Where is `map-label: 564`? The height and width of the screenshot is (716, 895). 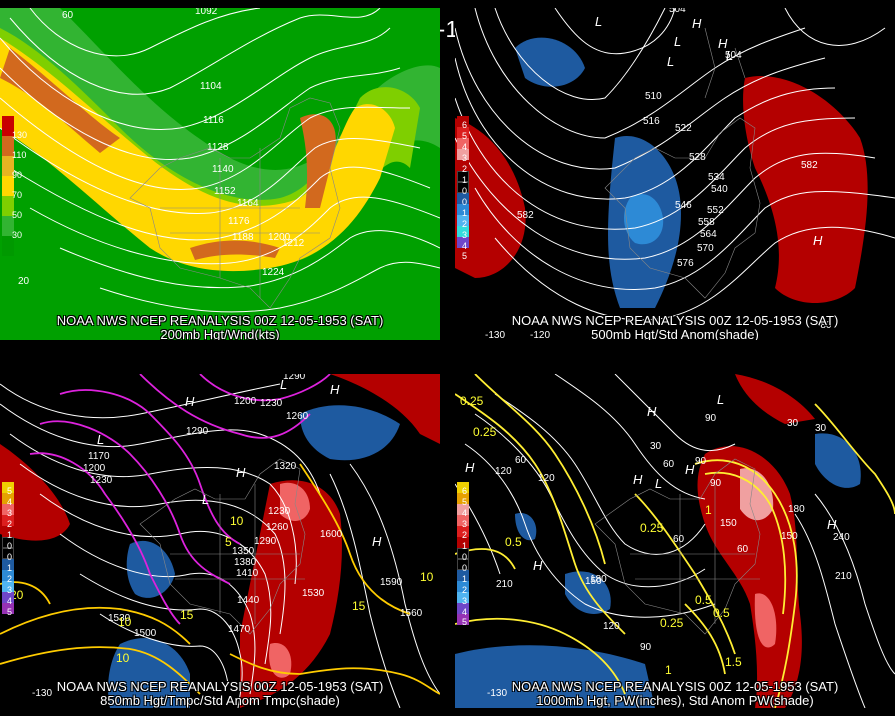 map-label: 564 is located at coordinates (708, 234).